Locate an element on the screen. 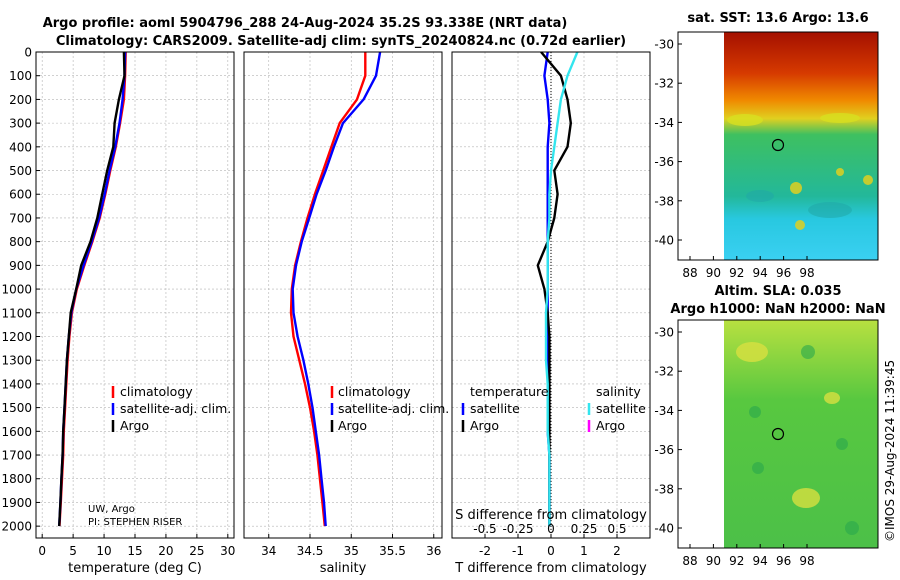 The width and height of the screenshot is (900, 580). sla-map-border is located at coordinates (778, 434).